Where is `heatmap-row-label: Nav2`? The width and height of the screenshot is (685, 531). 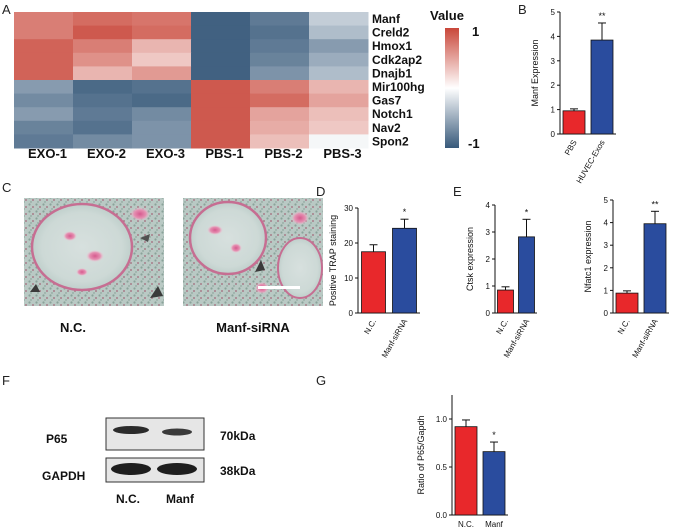
heatmap-row-label: Nav2 is located at coordinates (386, 128).